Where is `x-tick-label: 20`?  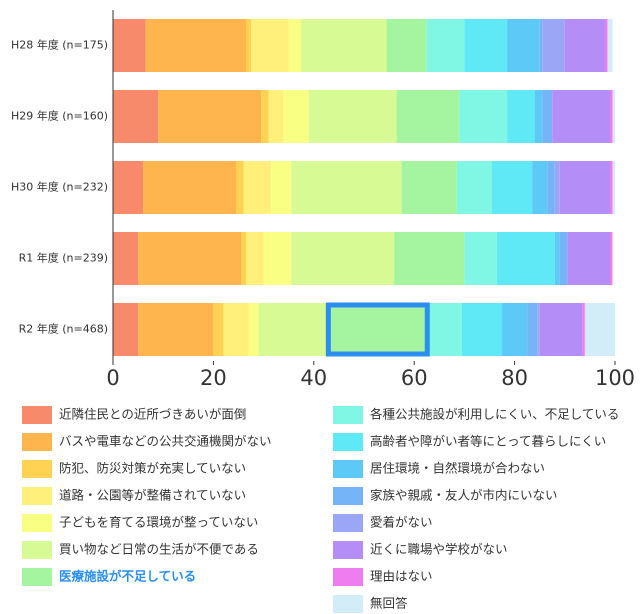 x-tick-label: 20 is located at coordinates (213, 378).